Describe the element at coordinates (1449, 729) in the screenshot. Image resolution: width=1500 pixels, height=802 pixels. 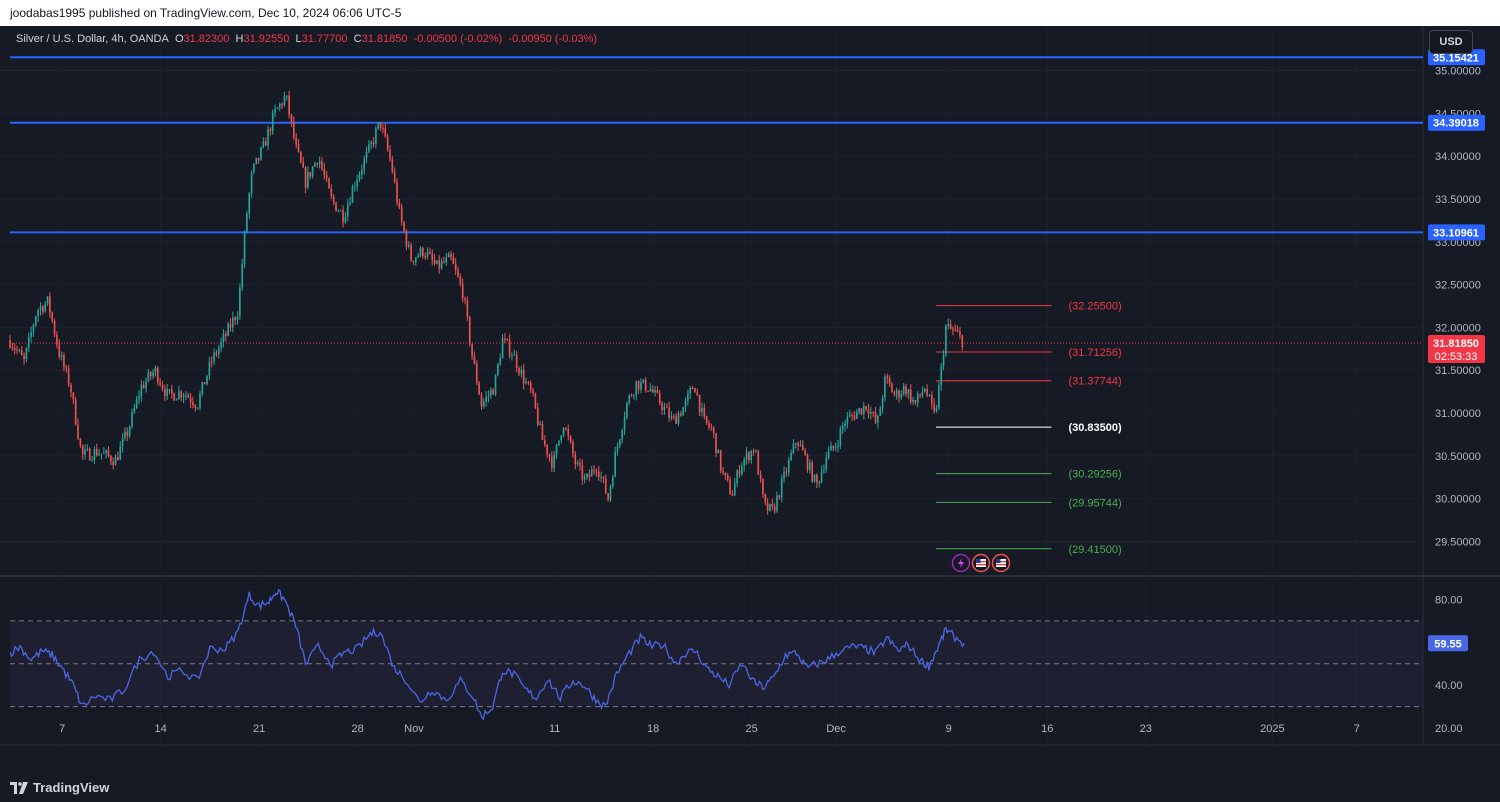
I see `rsi-tick-label: 20.00` at that location.